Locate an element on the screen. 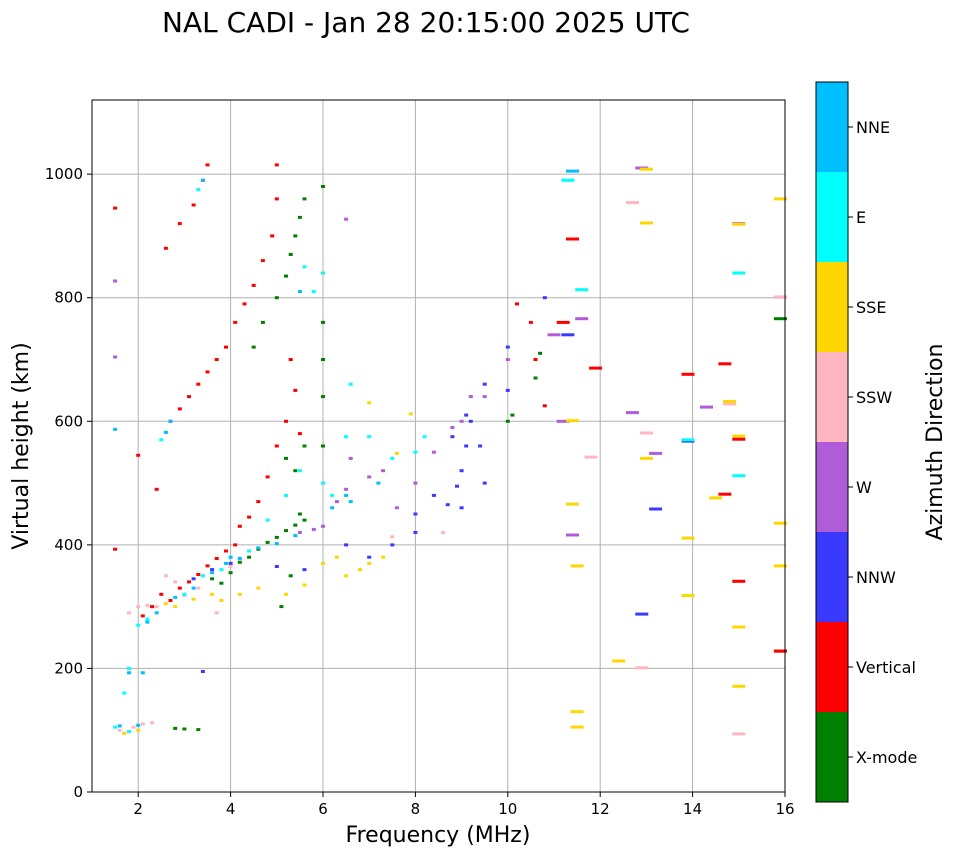  y-tick-label: 1000 is located at coordinates (64, 174).